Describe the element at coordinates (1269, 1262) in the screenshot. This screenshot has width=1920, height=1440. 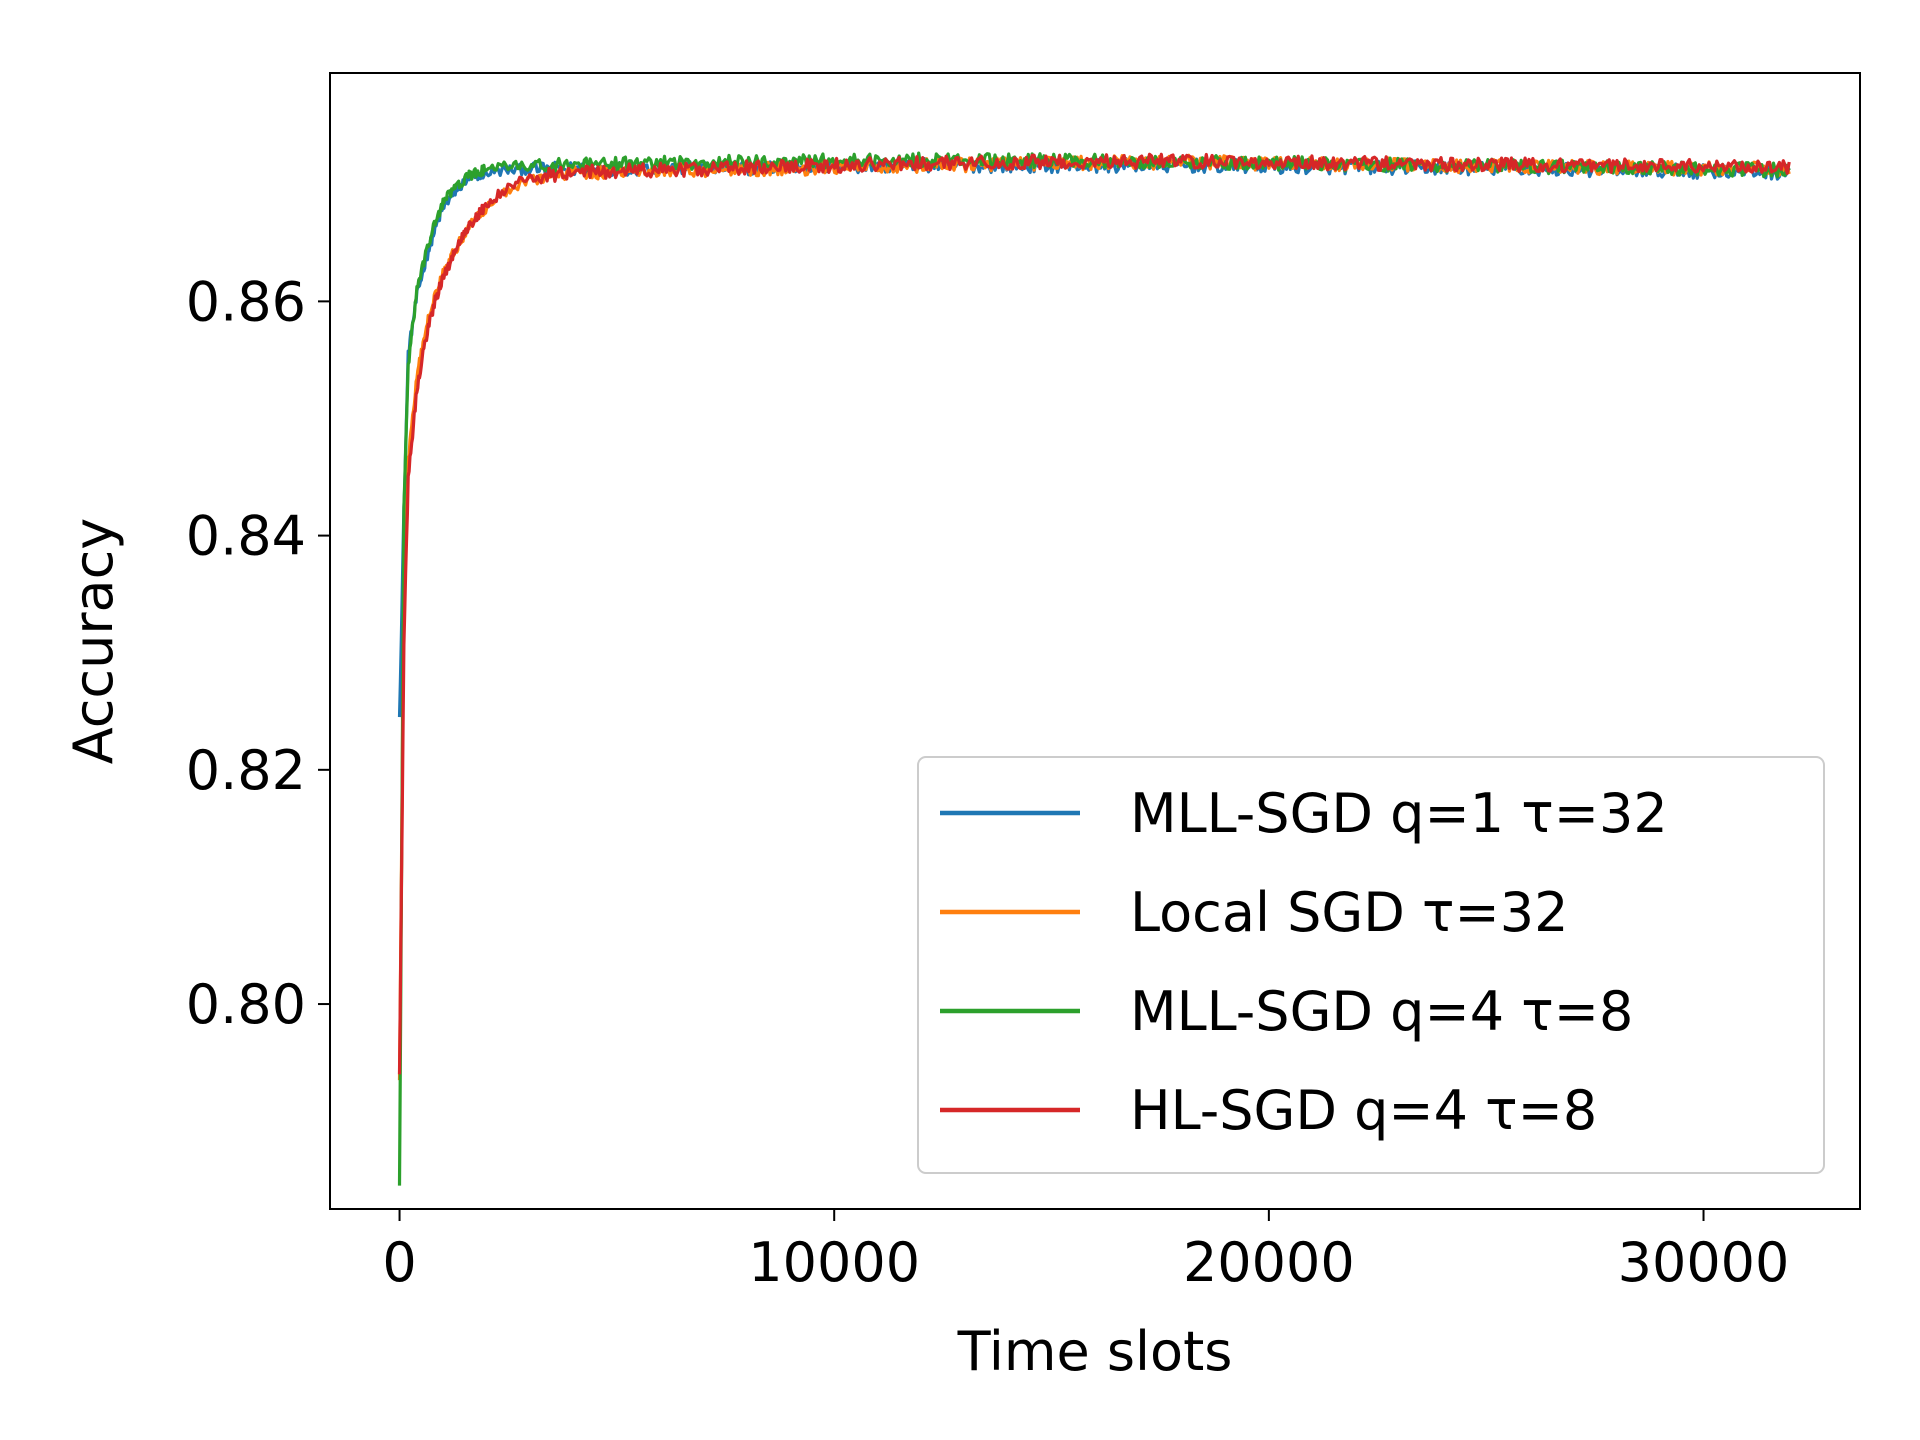
I see `x-tick-label: 20000` at that location.